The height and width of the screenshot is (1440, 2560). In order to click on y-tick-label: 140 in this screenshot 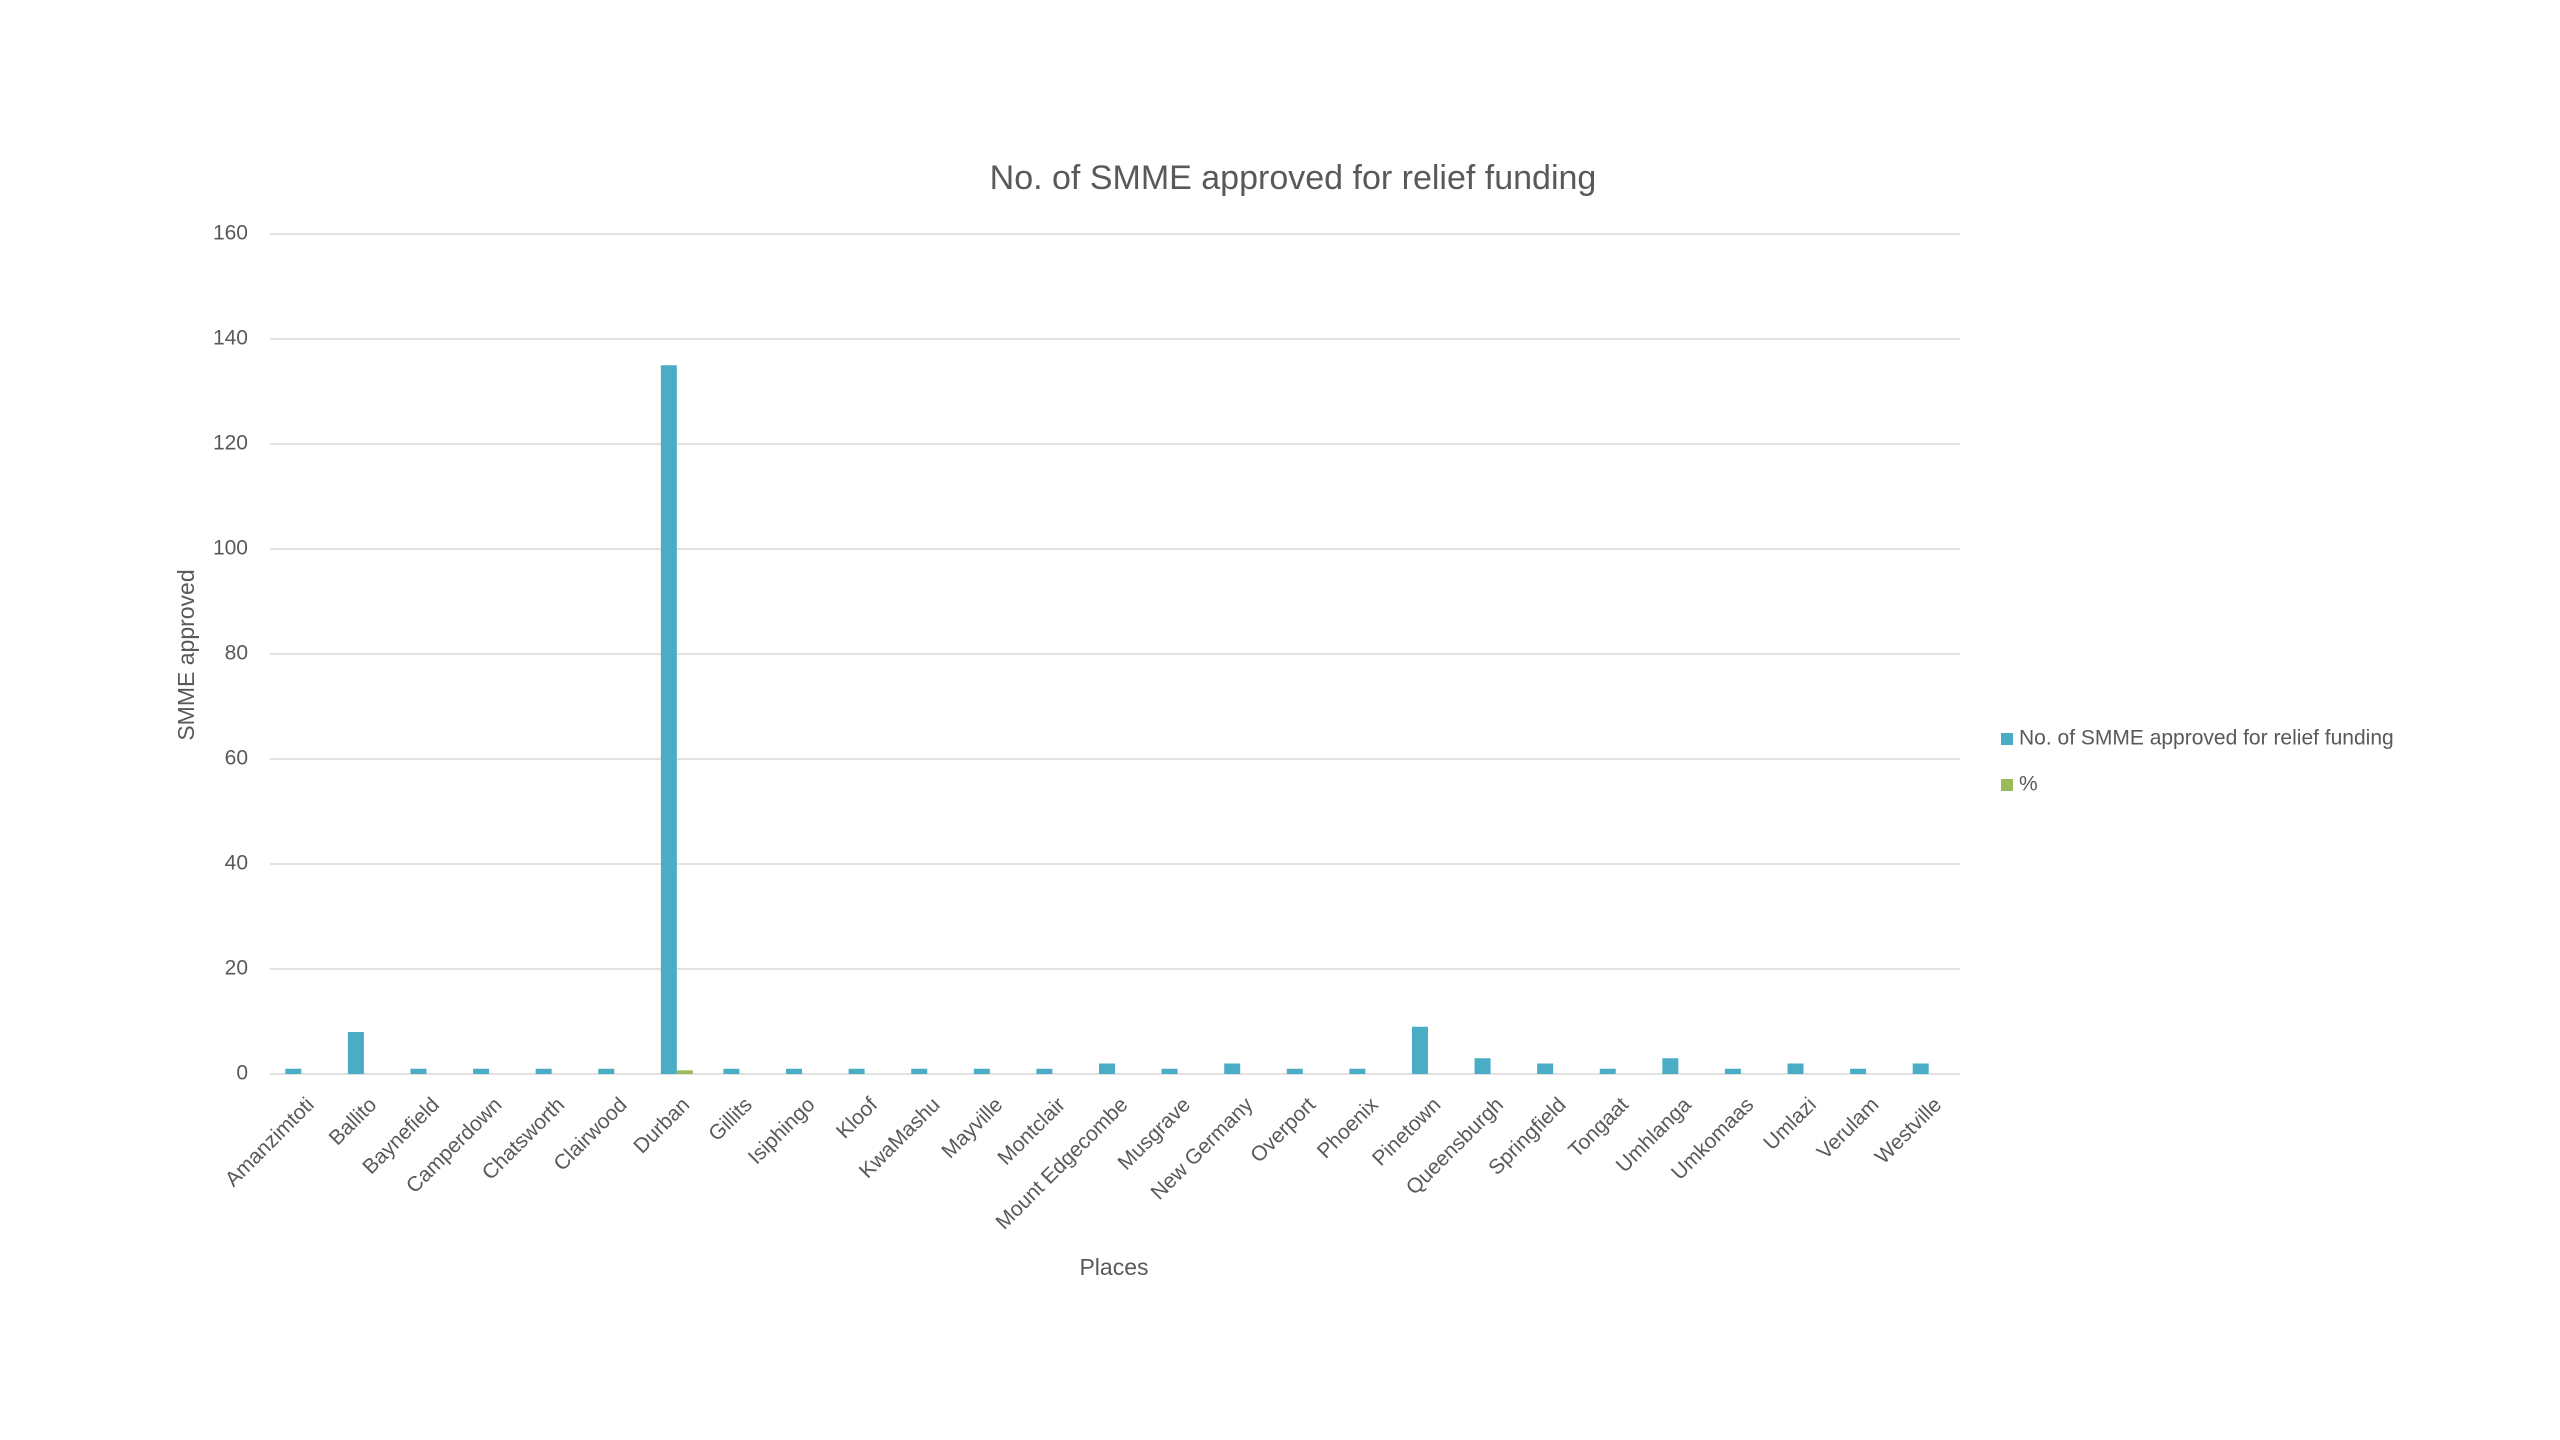, I will do `click(230, 338)`.